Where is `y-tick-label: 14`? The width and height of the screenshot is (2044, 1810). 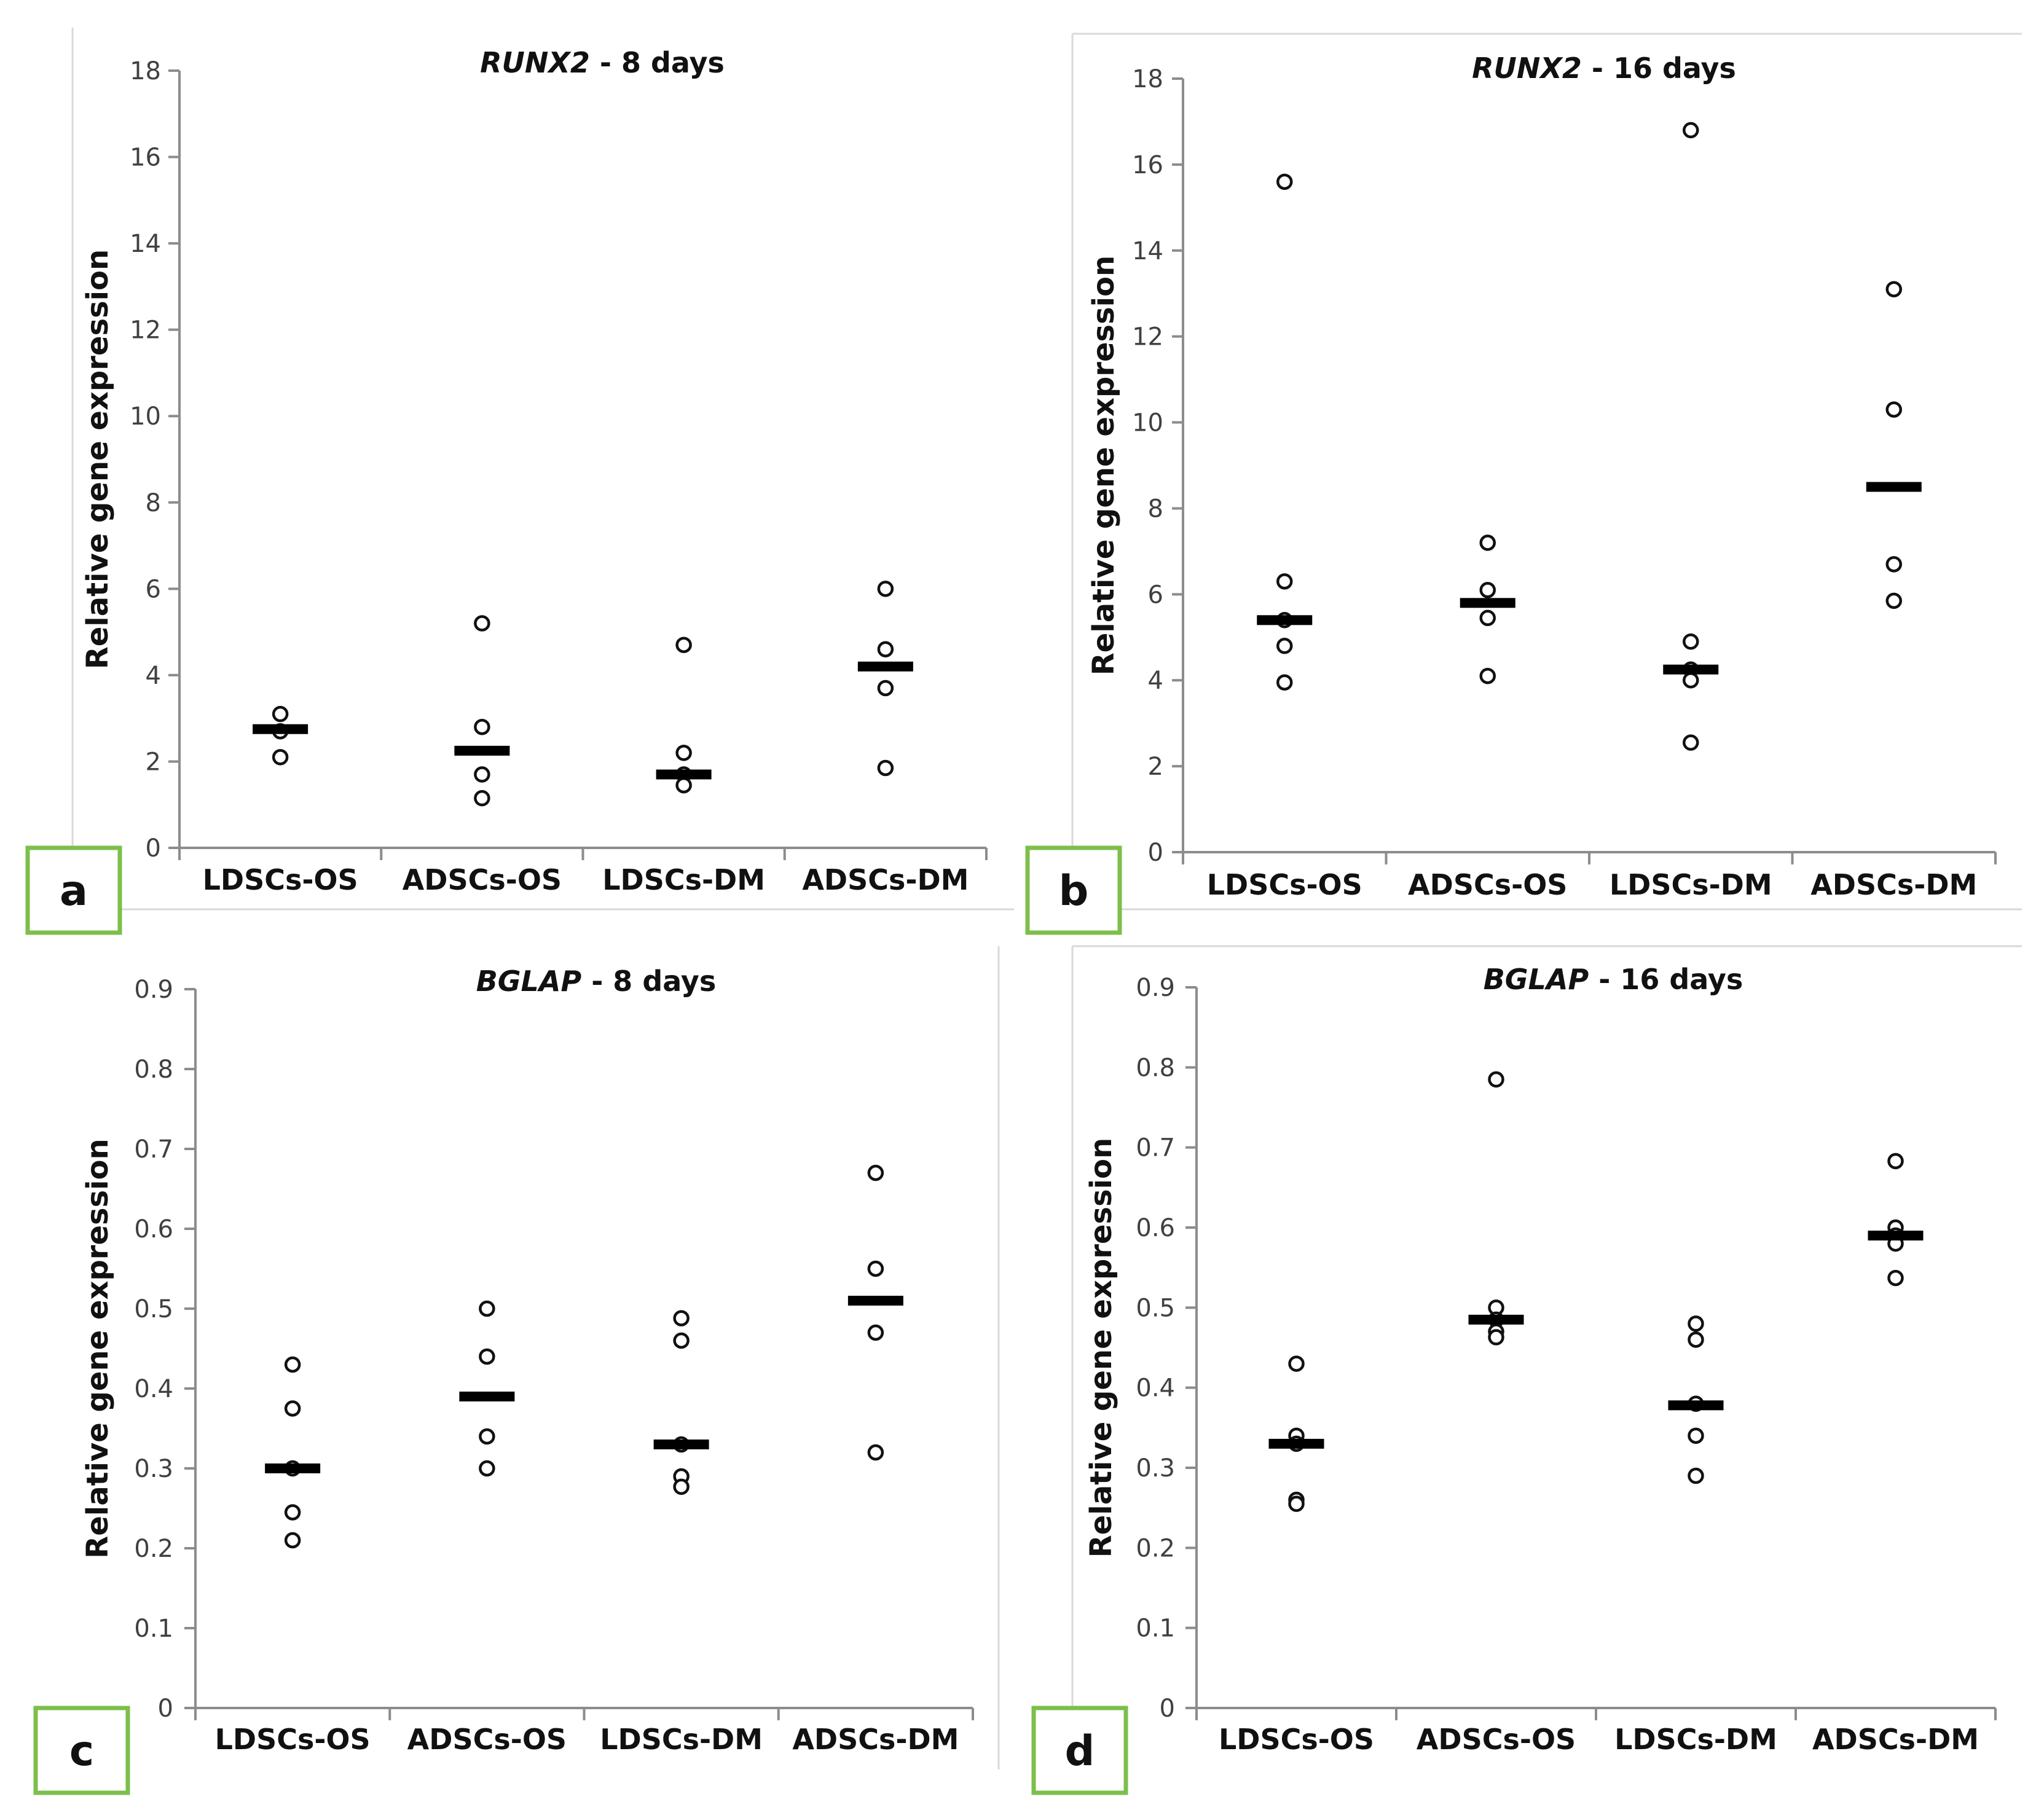
y-tick-label: 14 is located at coordinates (145, 244).